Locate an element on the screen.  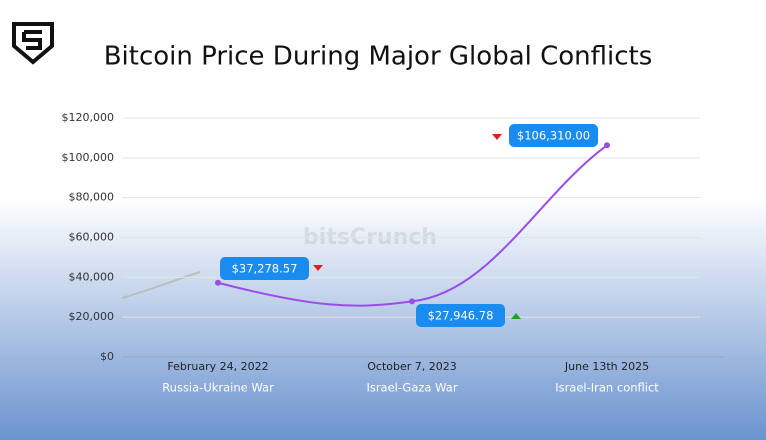
y-tick-label: $20,000 is located at coordinates (92, 316).